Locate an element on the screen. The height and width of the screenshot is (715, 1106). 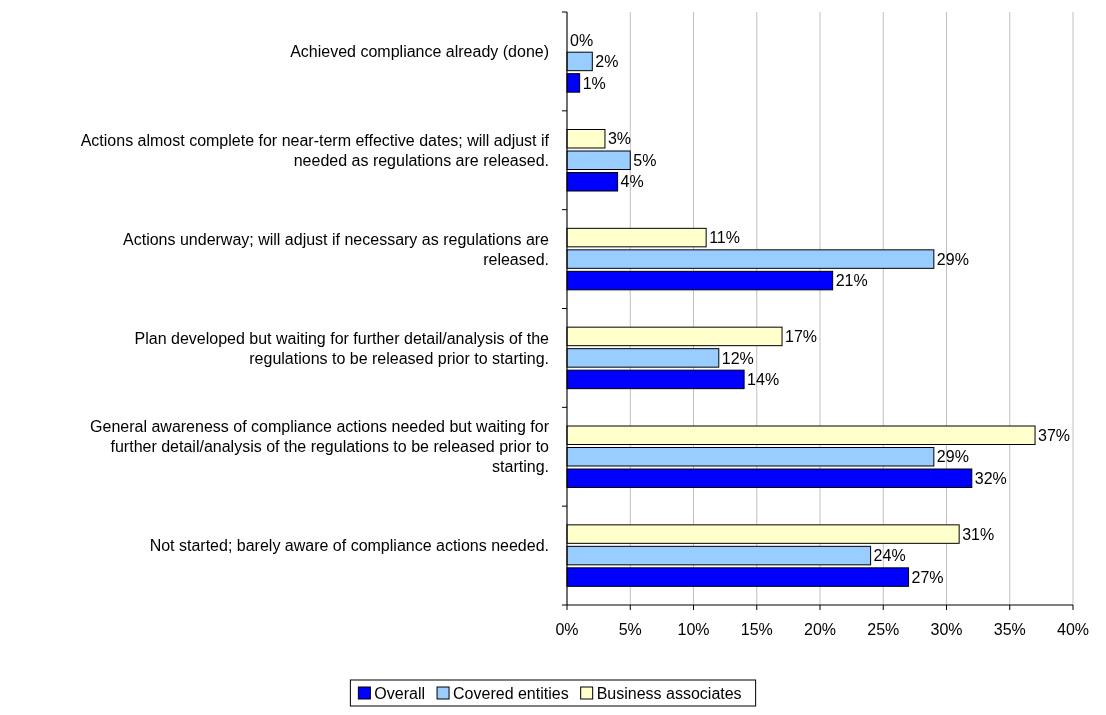
data-label: 12% is located at coordinates (737, 358).